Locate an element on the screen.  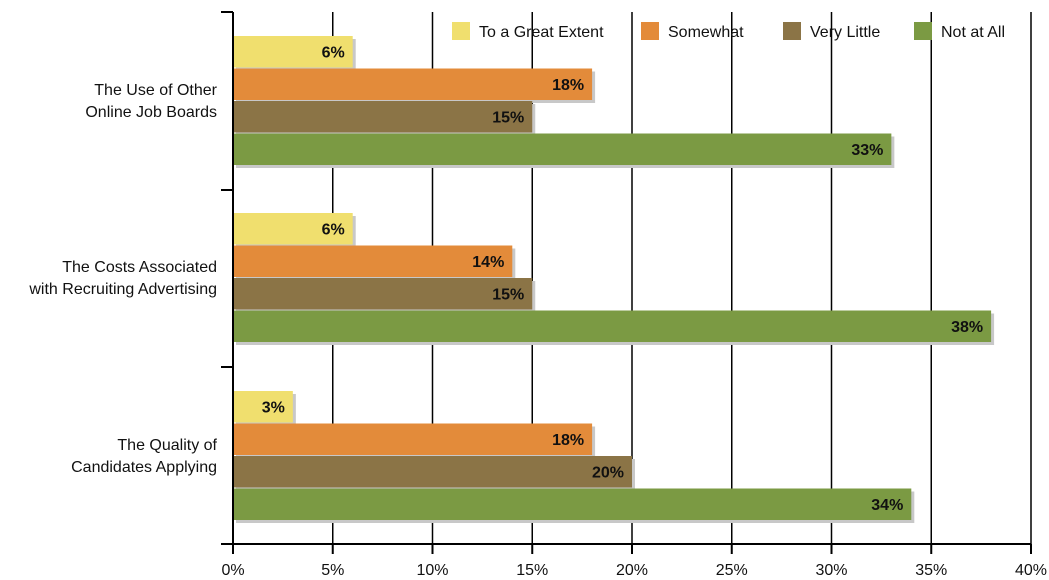
category-label-3: The Quality of Candidates Applying is located at coordinates (144, 456).